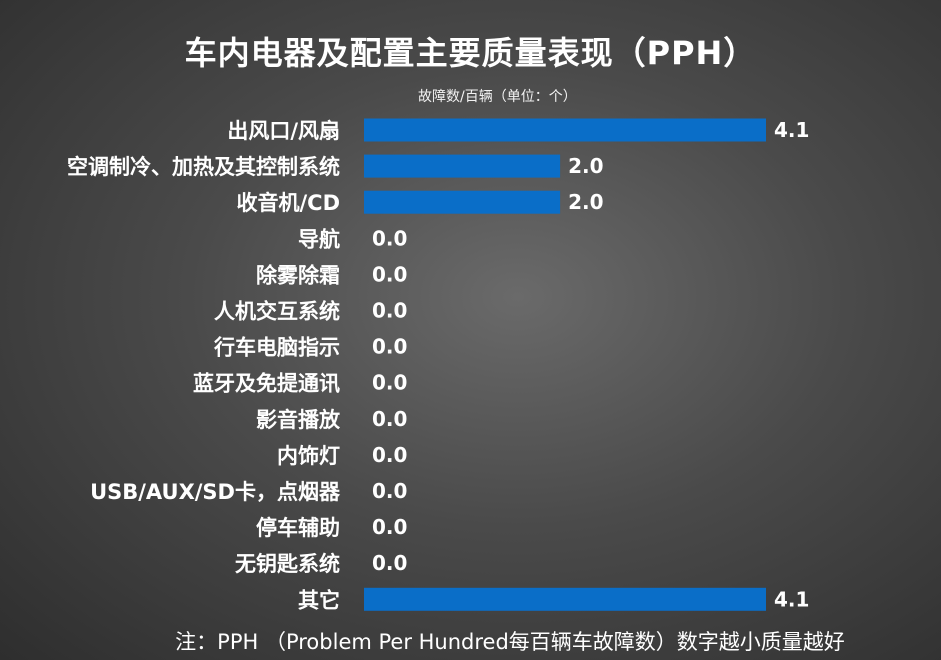 This screenshot has width=941, height=660. Describe the element at coordinates (298, 275) in the screenshot. I see `category-label: 除雾除霜` at that location.